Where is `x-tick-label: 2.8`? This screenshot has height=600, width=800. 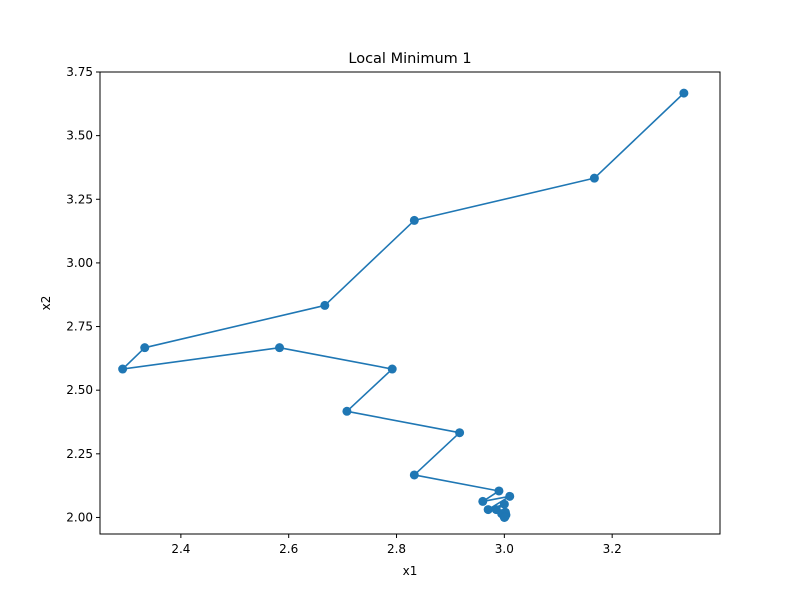 x-tick-label: 2.8 is located at coordinates (396, 549).